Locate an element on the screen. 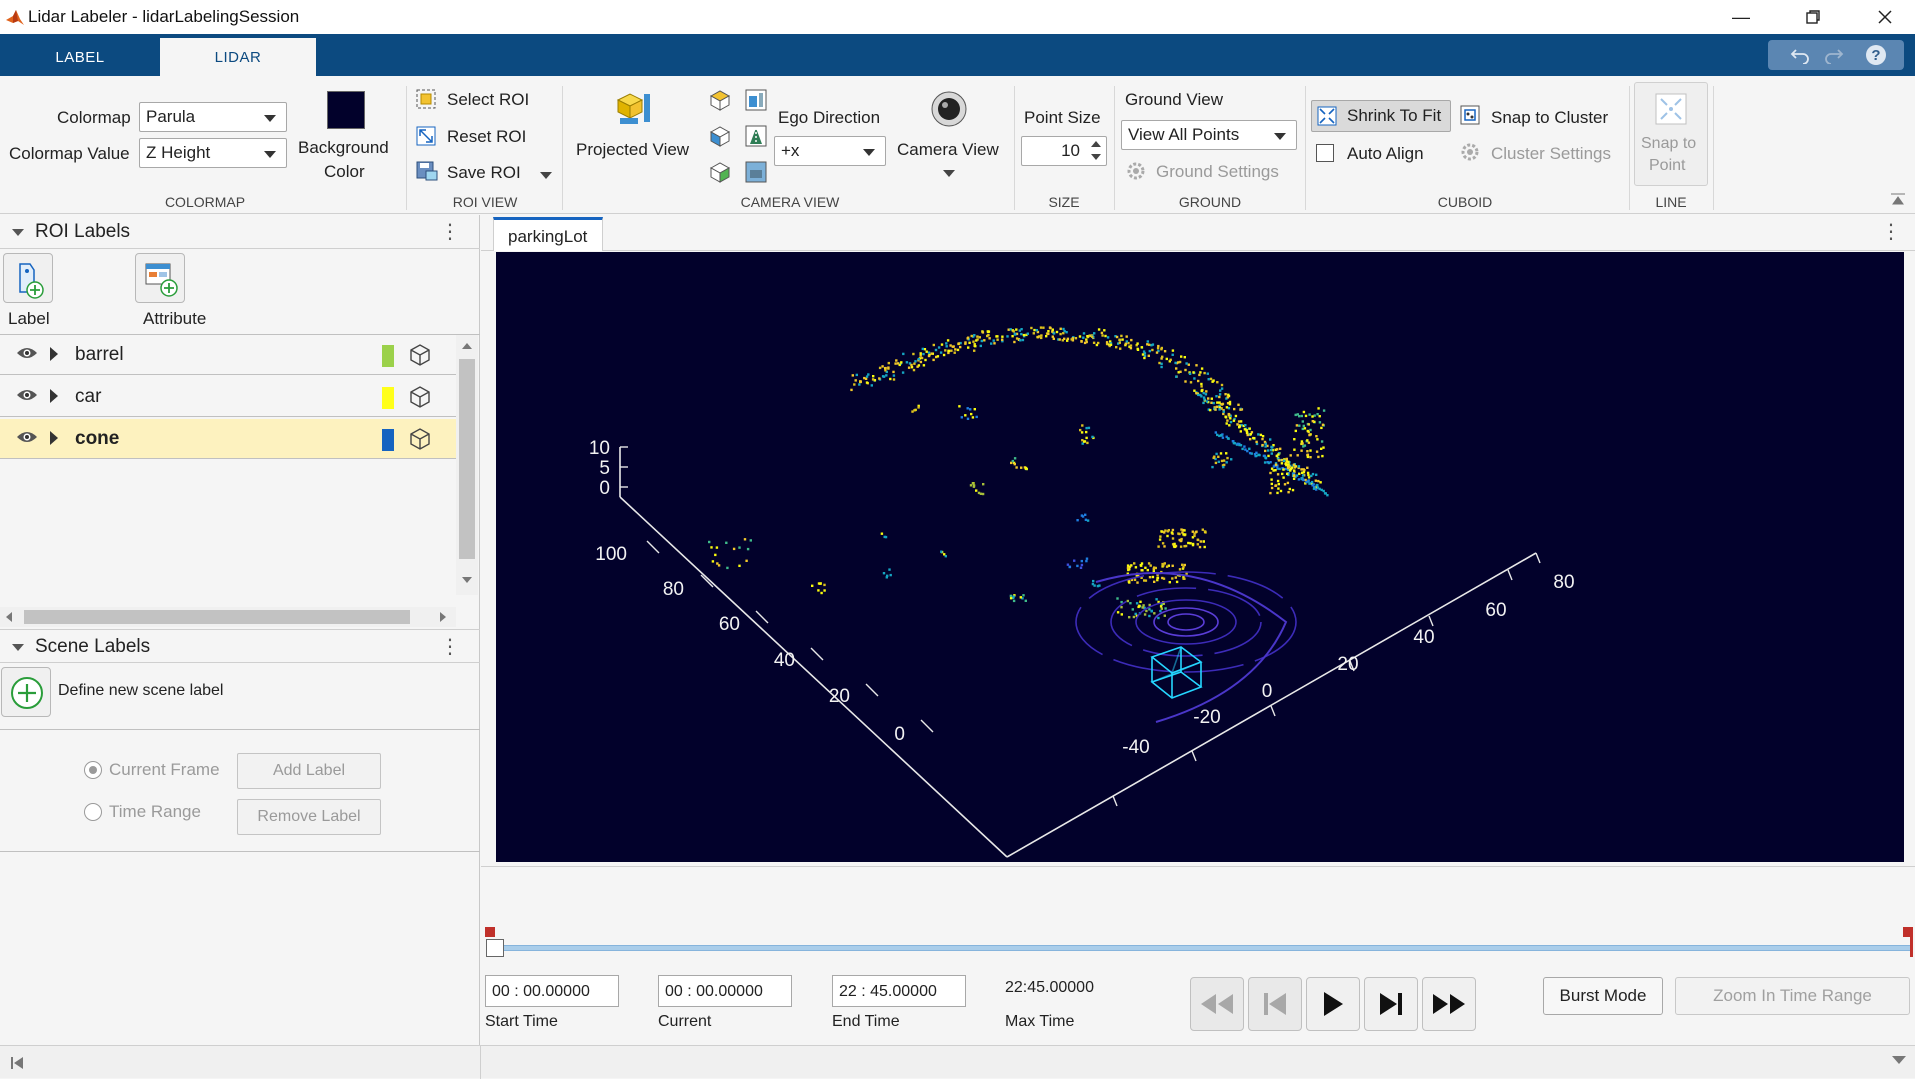 The height and width of the screenshot is (1079, 1915). ego-view-icon is located at coordinates (756, 136).